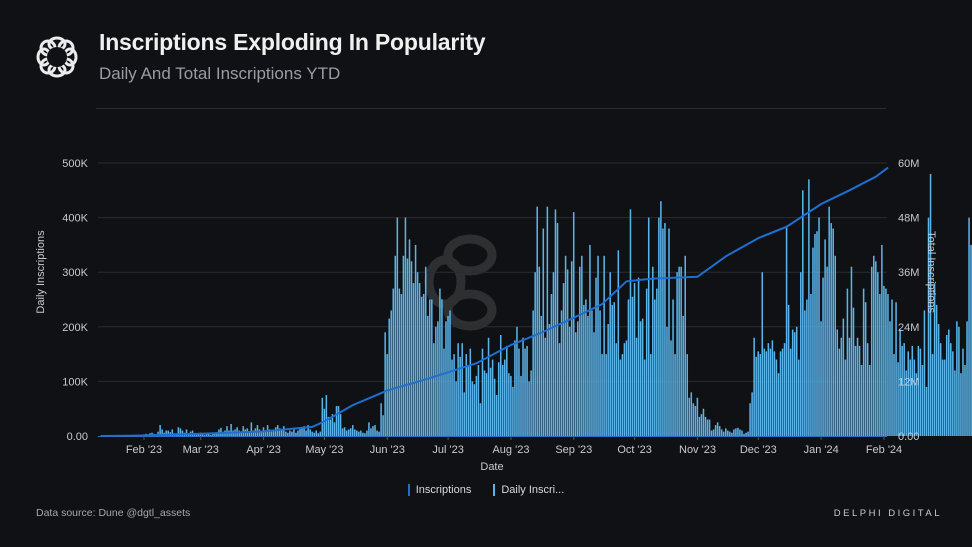 The image size is (972, 547). I want to click on x-tick-label: Apr '23, so click(263, 450).